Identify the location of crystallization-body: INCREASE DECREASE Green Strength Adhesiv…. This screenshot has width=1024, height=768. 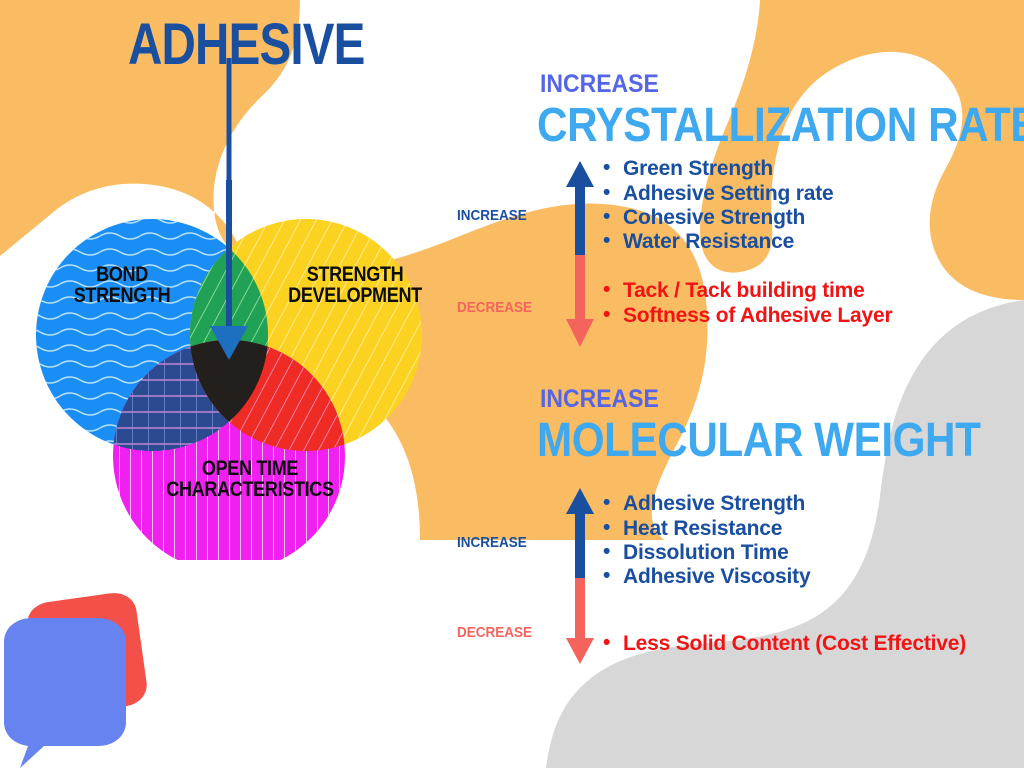
(735, 252).